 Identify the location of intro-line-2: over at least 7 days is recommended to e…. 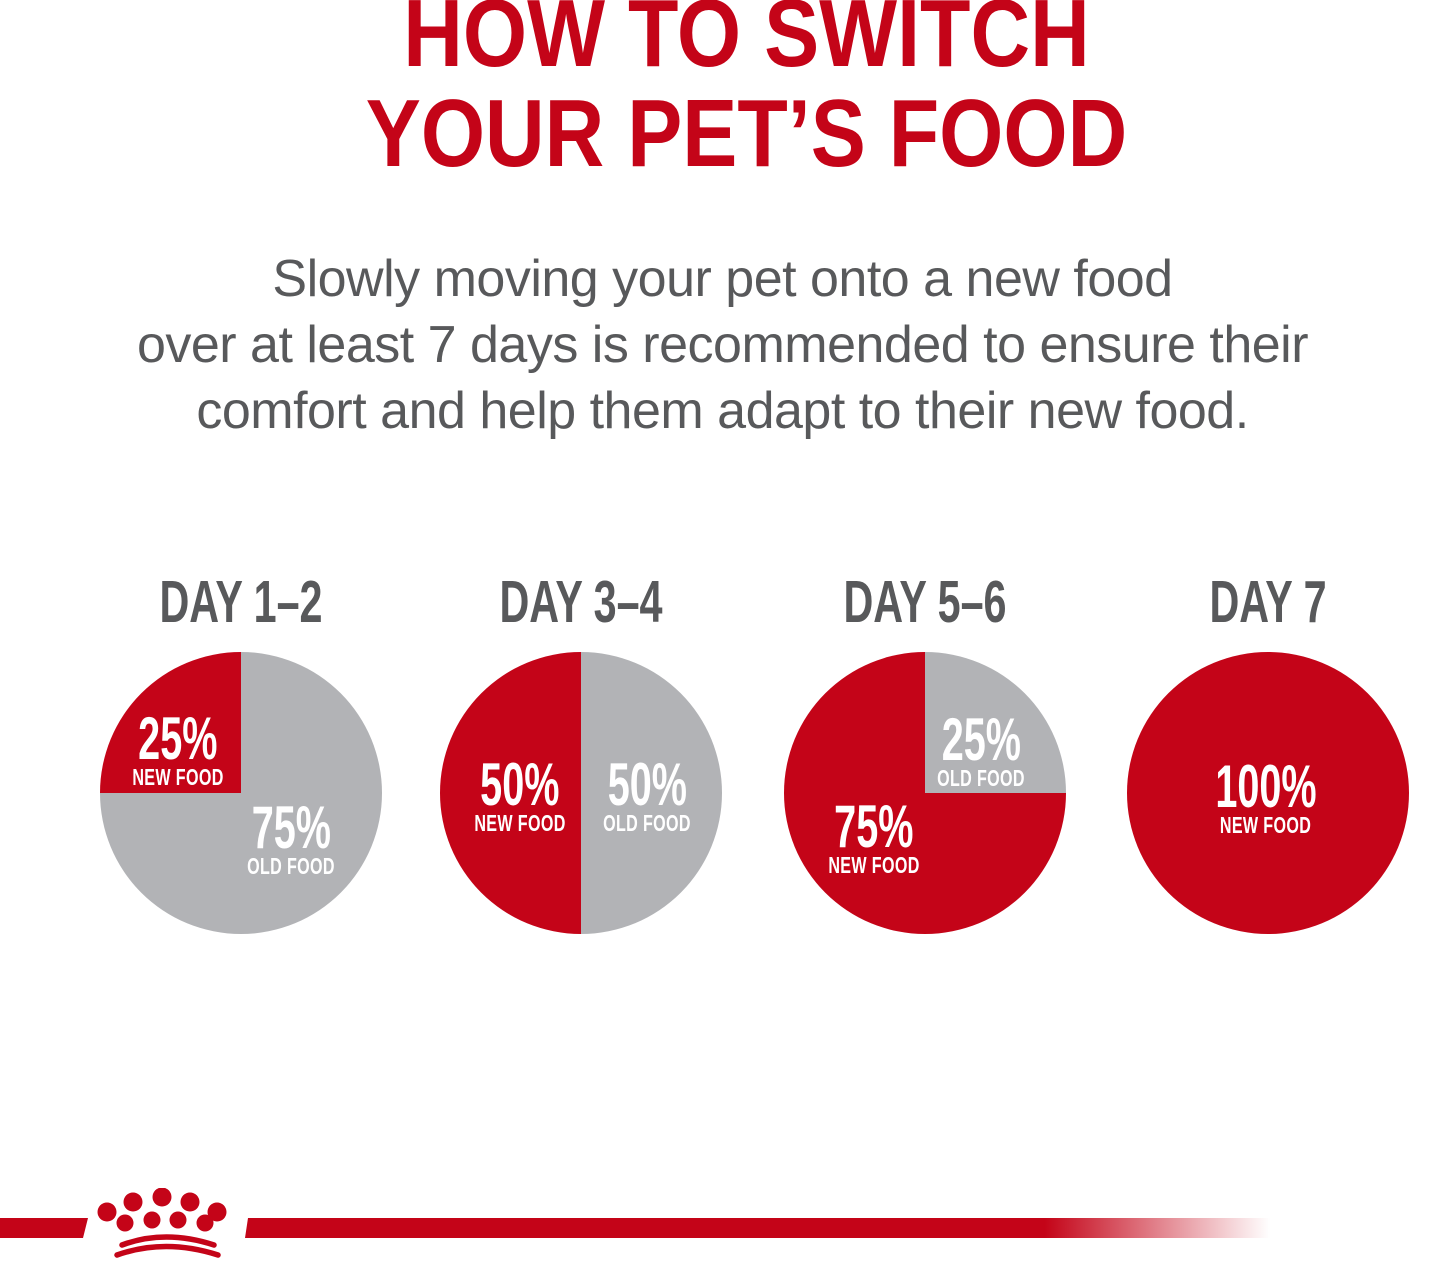
(722, 345).